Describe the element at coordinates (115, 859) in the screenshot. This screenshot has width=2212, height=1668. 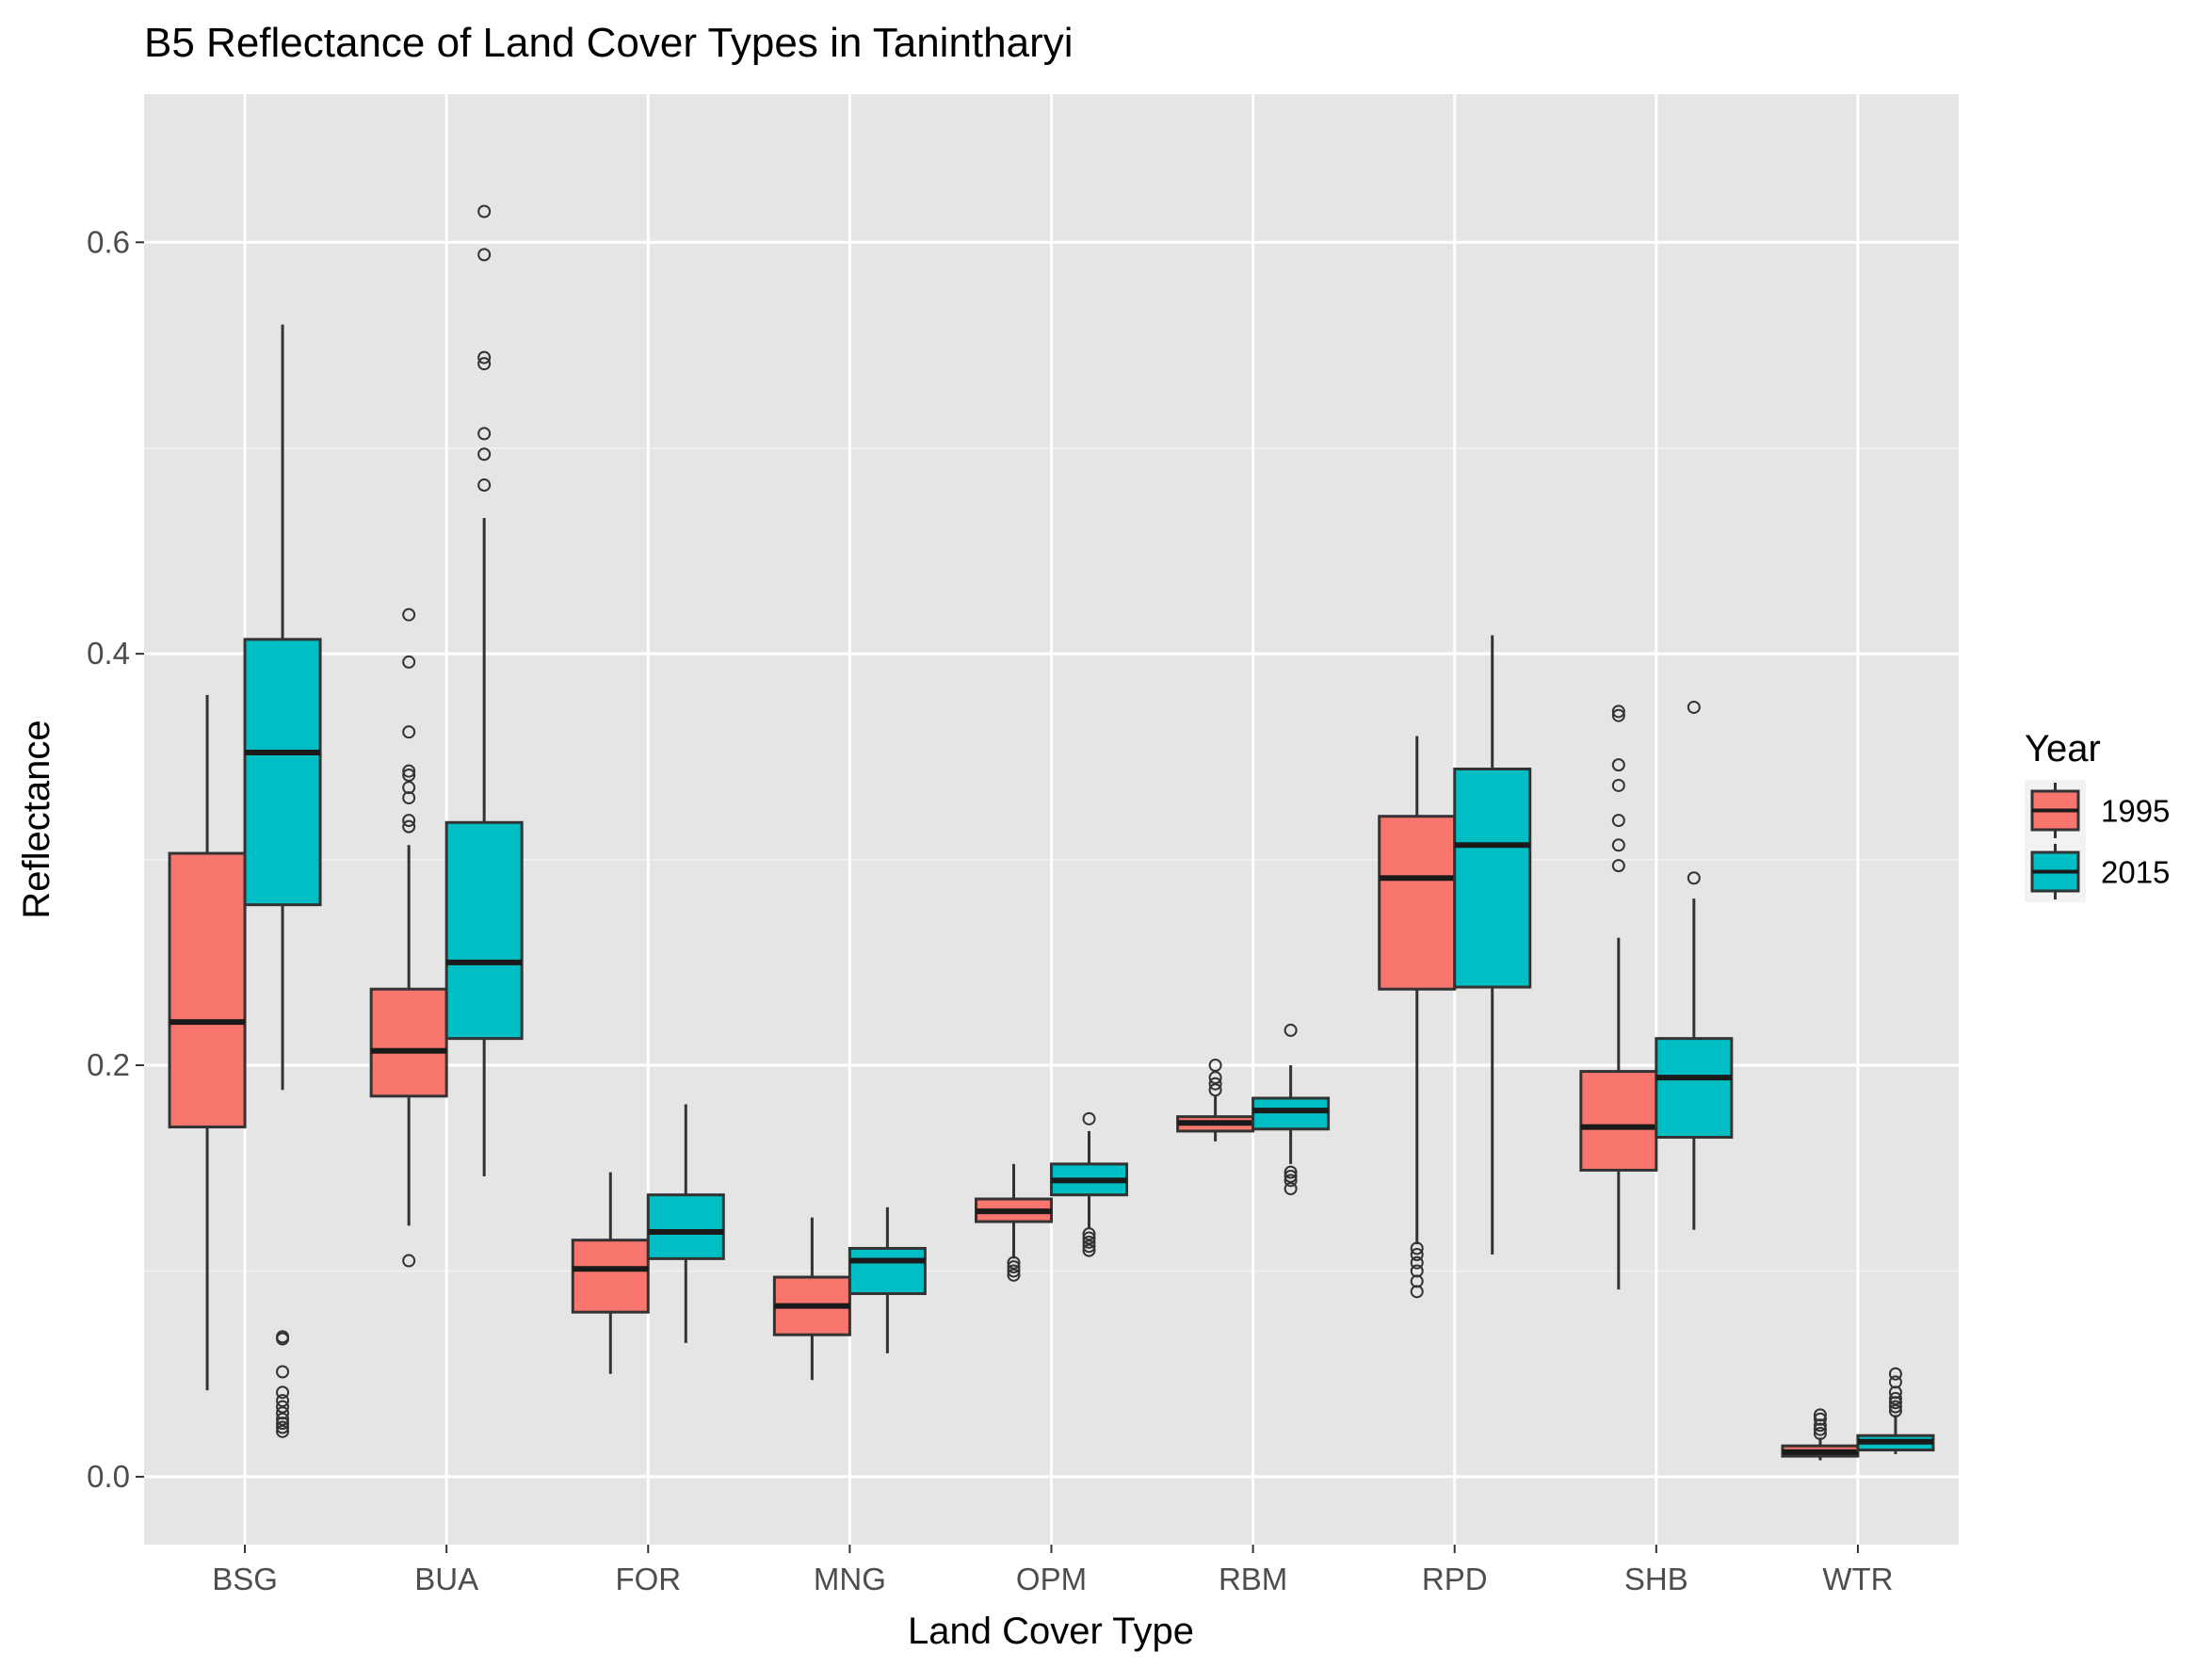
I see `y-axis-ticks: 0.0 0.2 0.4 0.6` at that location.